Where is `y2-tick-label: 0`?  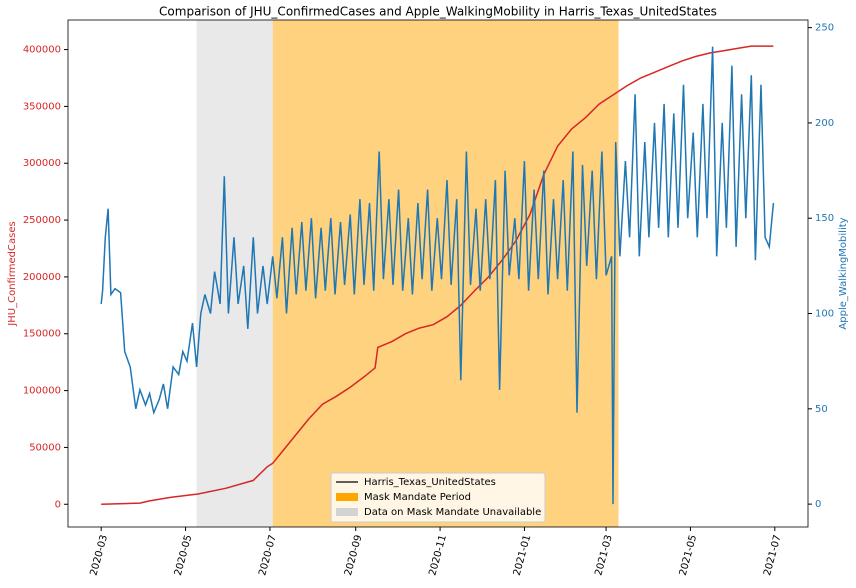 y2-tick-label: 0 is located at coordinates (818, 504).